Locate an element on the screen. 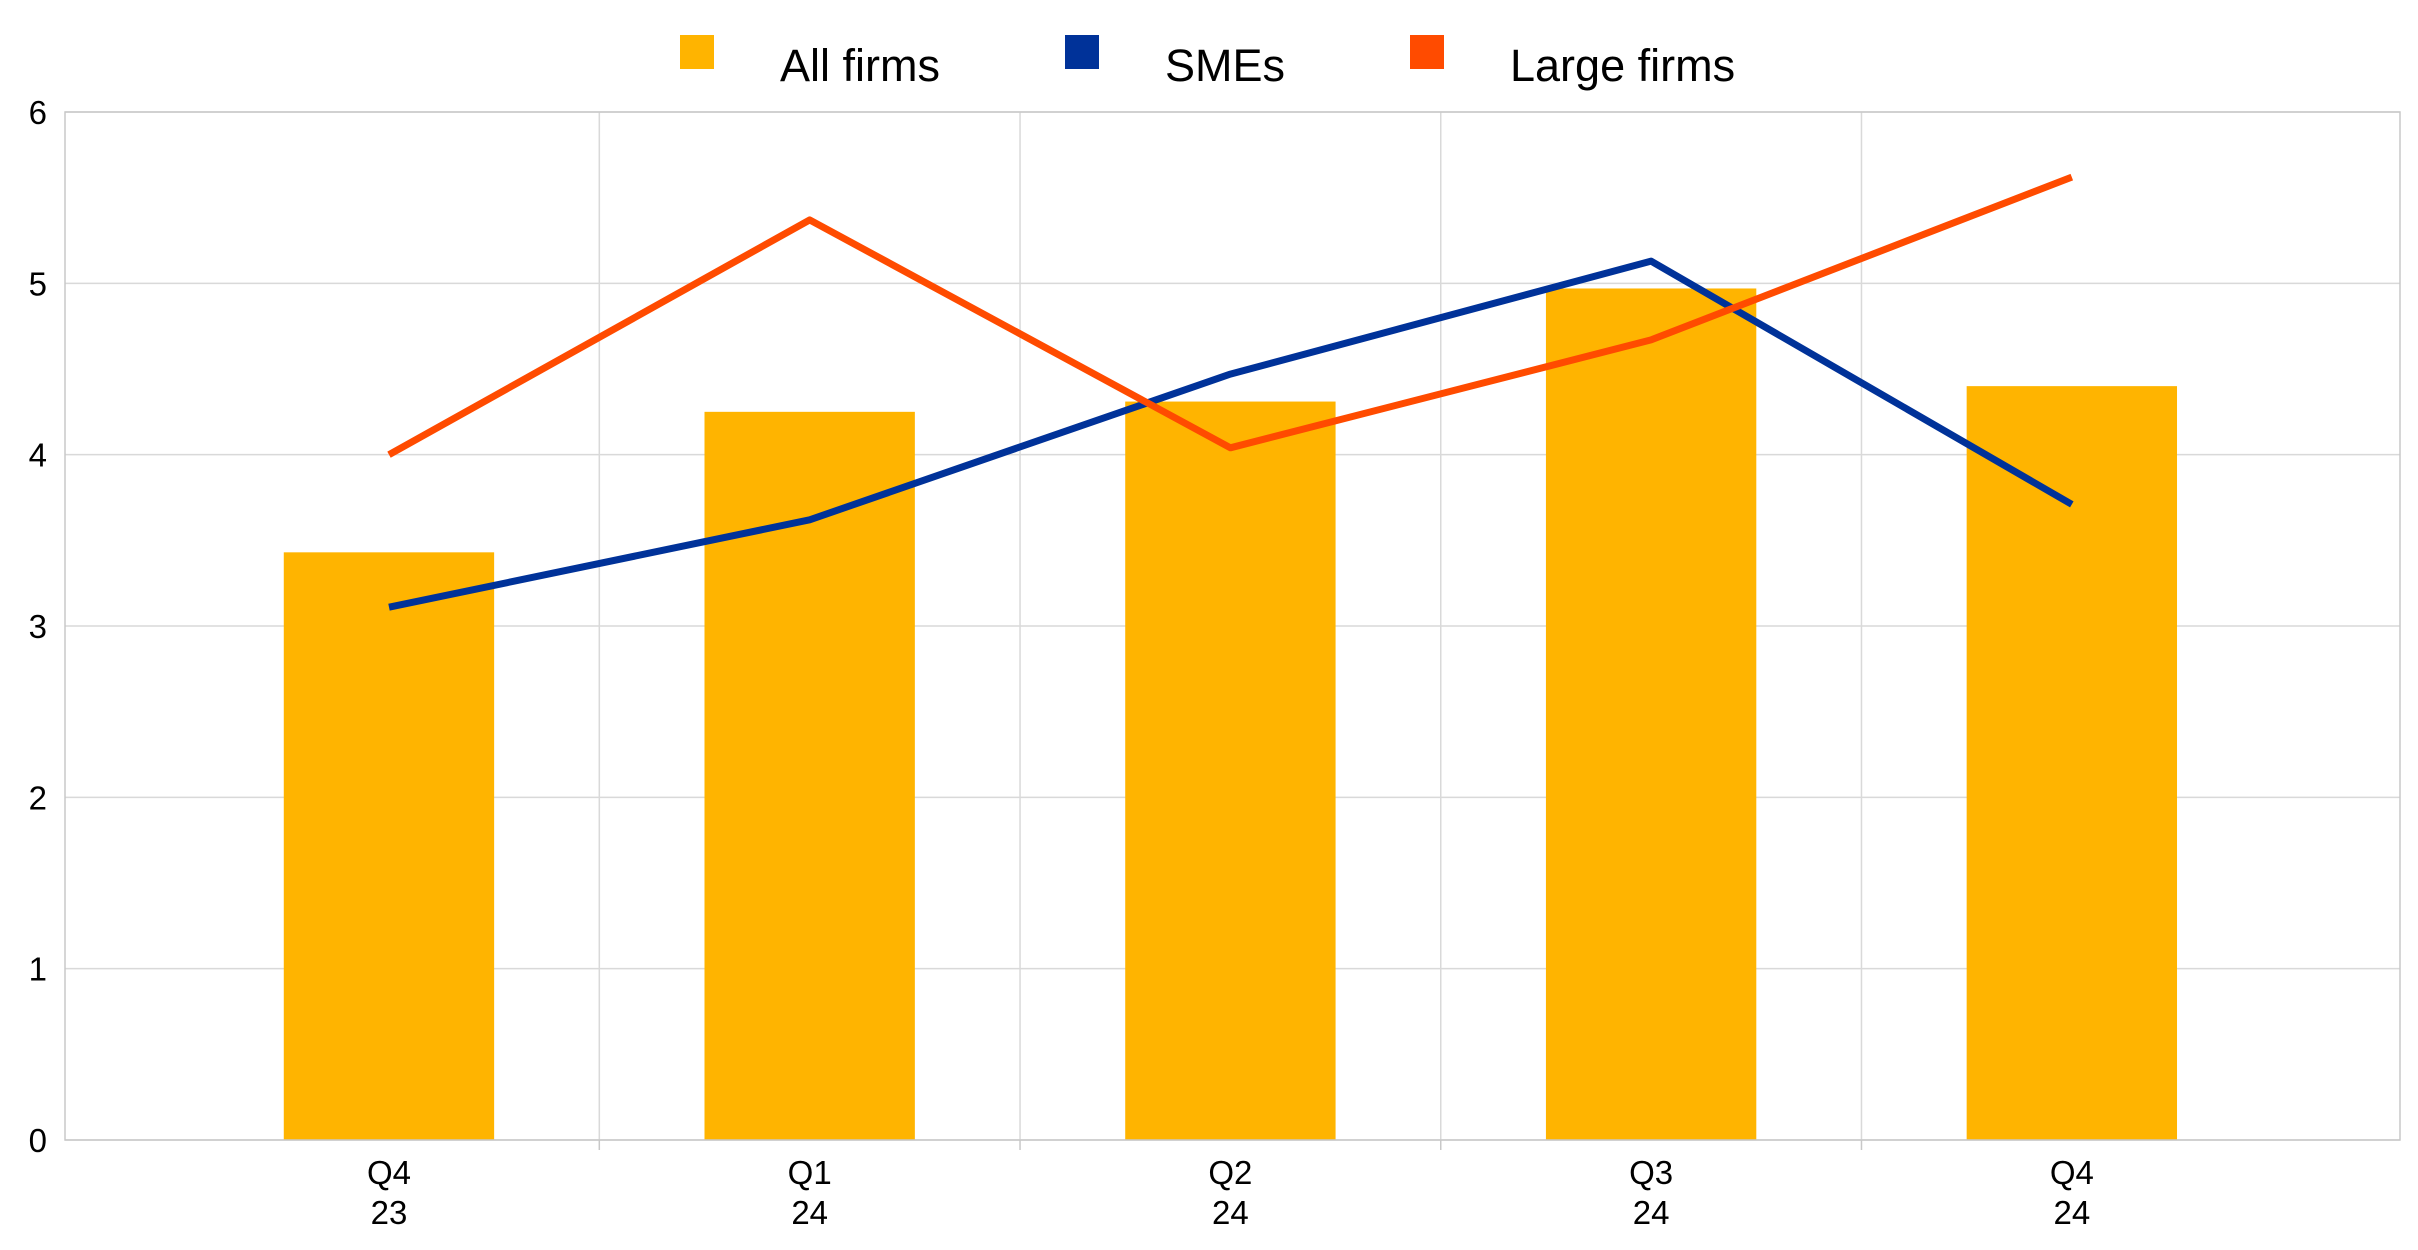  x-tick-label: Q1 is located at coordinates (810, 1172).